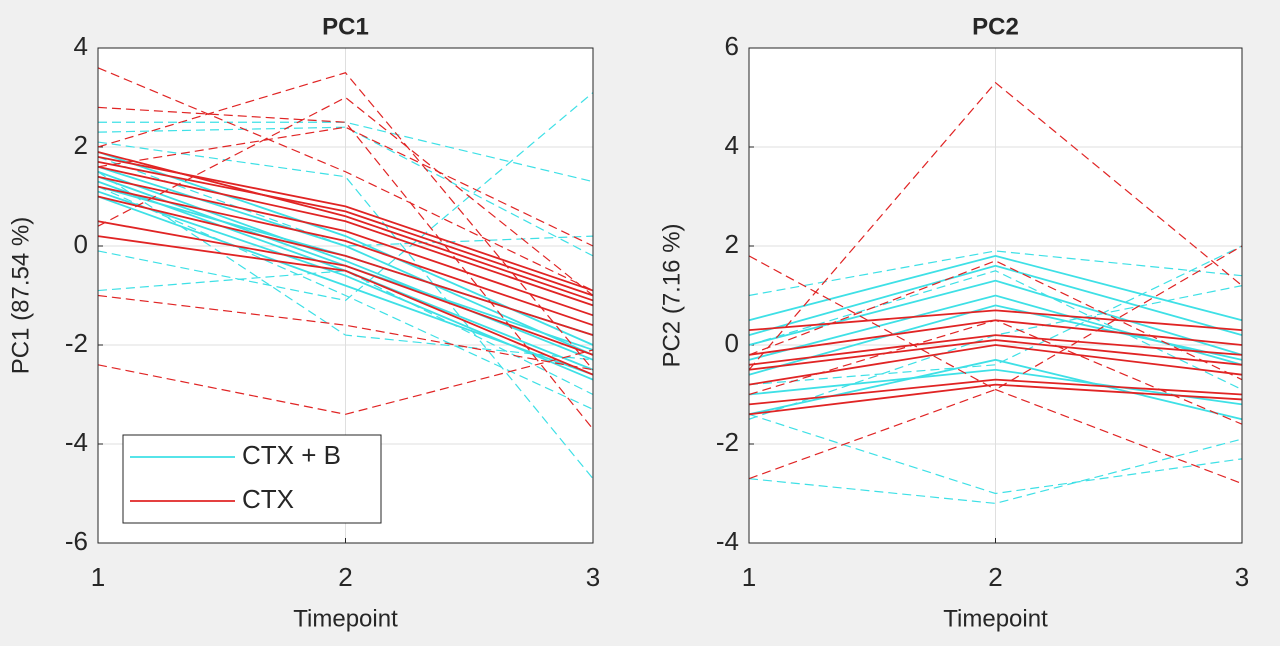 Image resolution: width=1280 pixels, height=646 pixels. What do you see at coordinates (20, 295) in the screenshot?
I see `y-axis-label: PC1 (87.54 %)` at bounding box center [20, 295].